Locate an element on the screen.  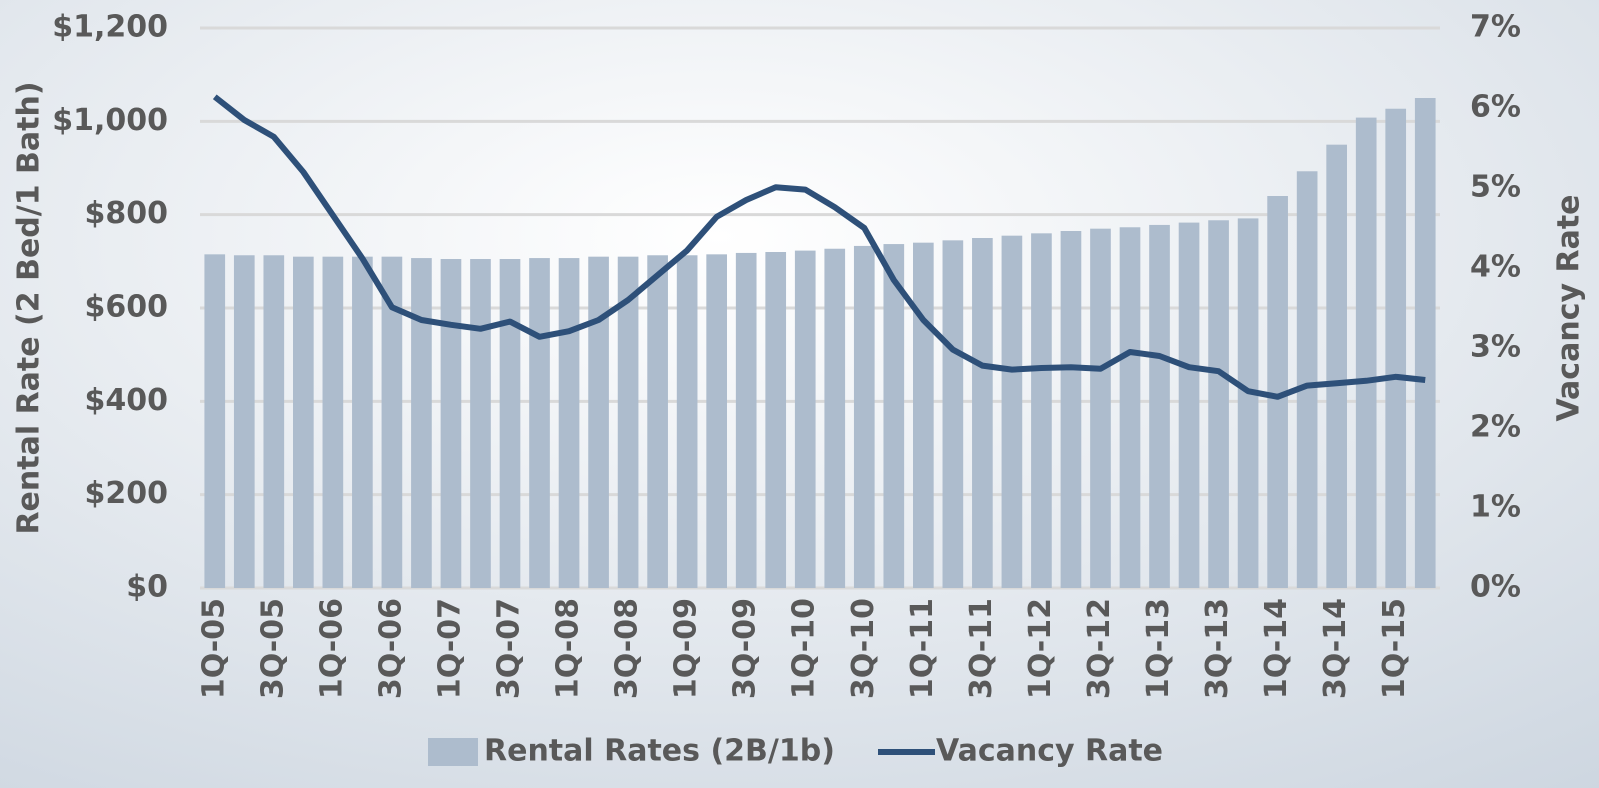
x-tick-label: 1Q-12 is located at coordinates (1040, 648).